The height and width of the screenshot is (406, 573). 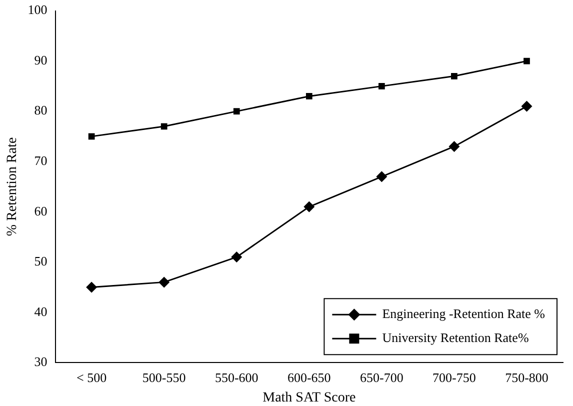 What do you see at coordinates (12, 186) in the screenshot?
I see `y-axis-title: % Retention Rate` at bounding box center [12, 186].